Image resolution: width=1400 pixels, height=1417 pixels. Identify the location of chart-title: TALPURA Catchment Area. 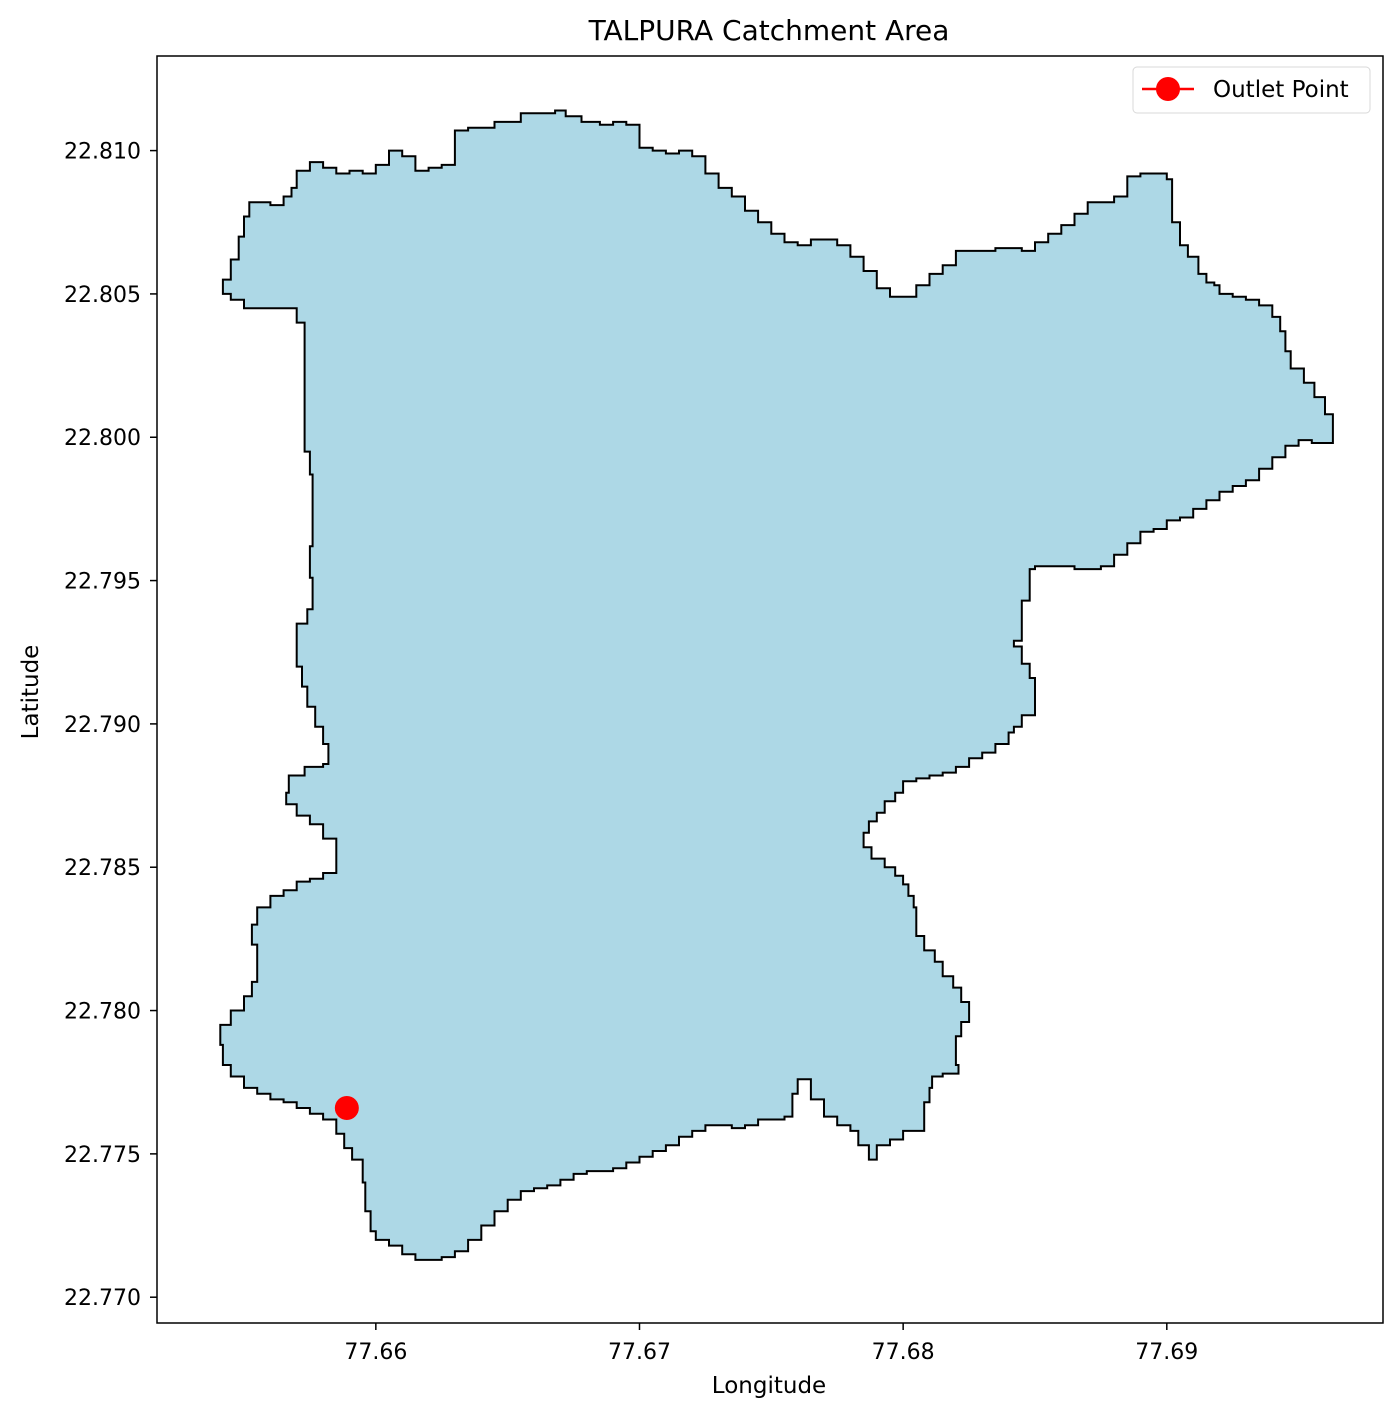
(769, 30).